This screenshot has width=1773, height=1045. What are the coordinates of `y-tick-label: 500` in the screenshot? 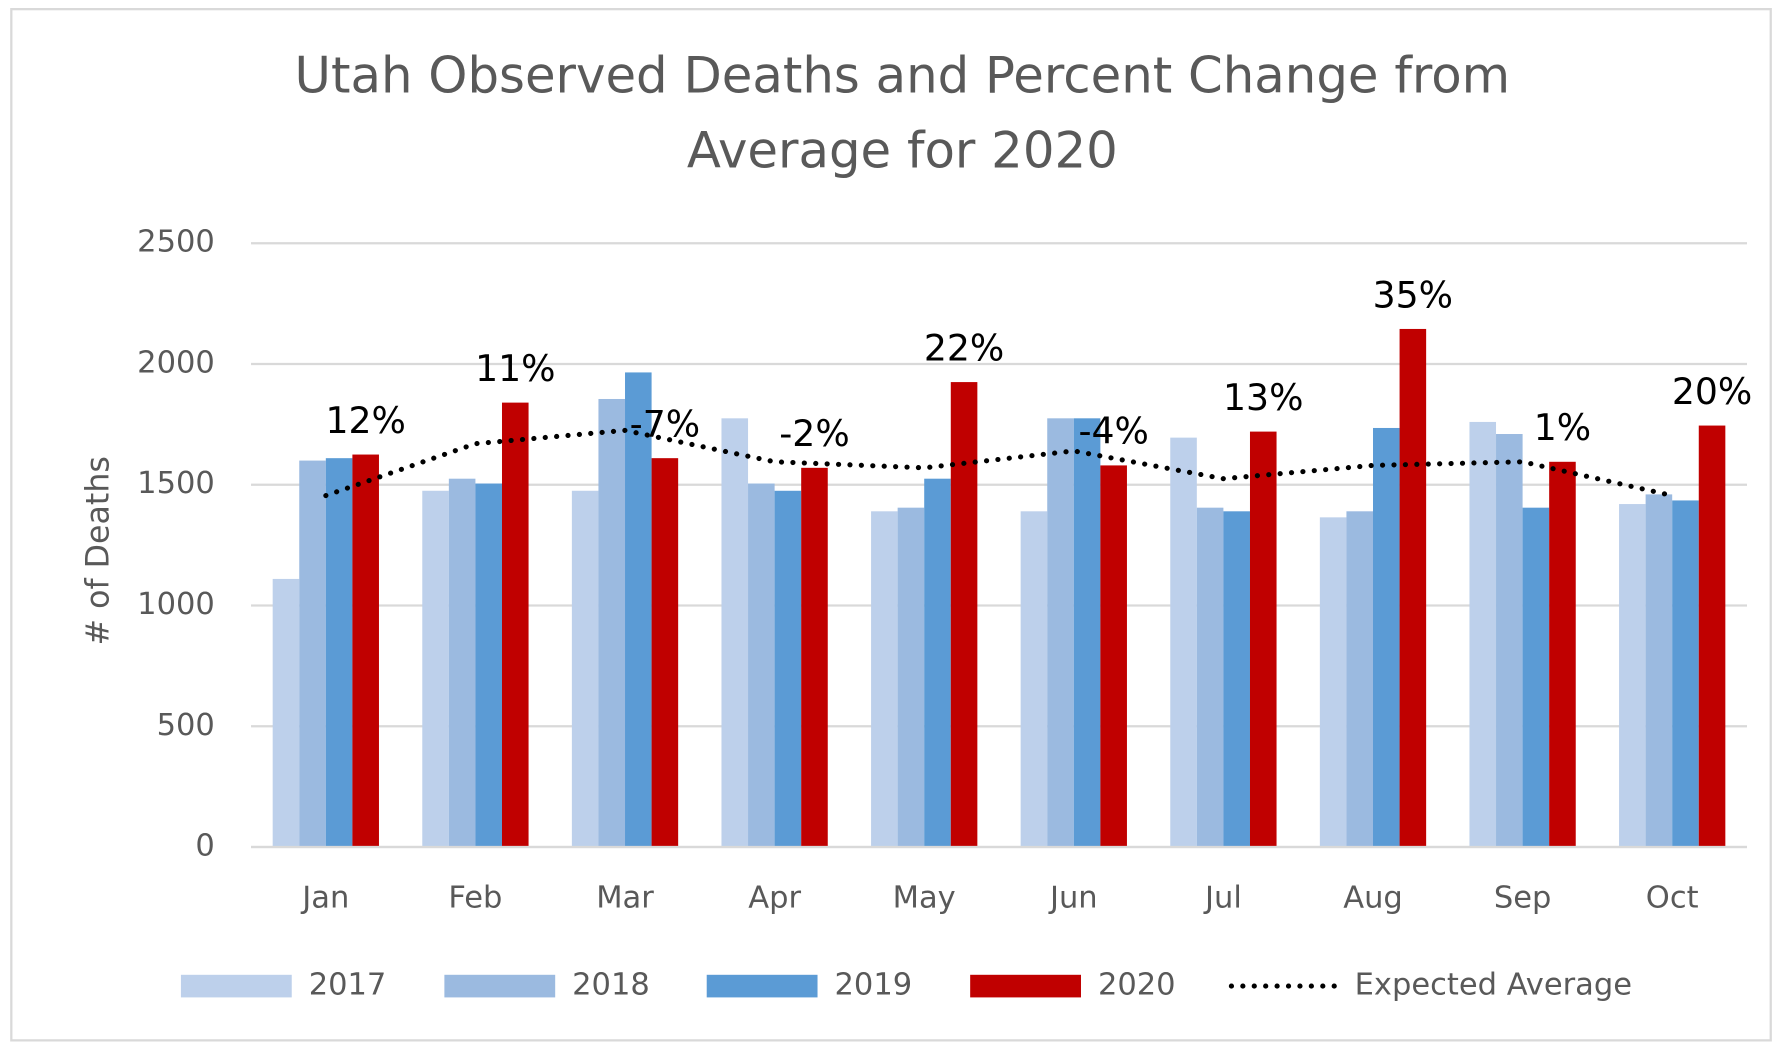 It's located at (186, 725).